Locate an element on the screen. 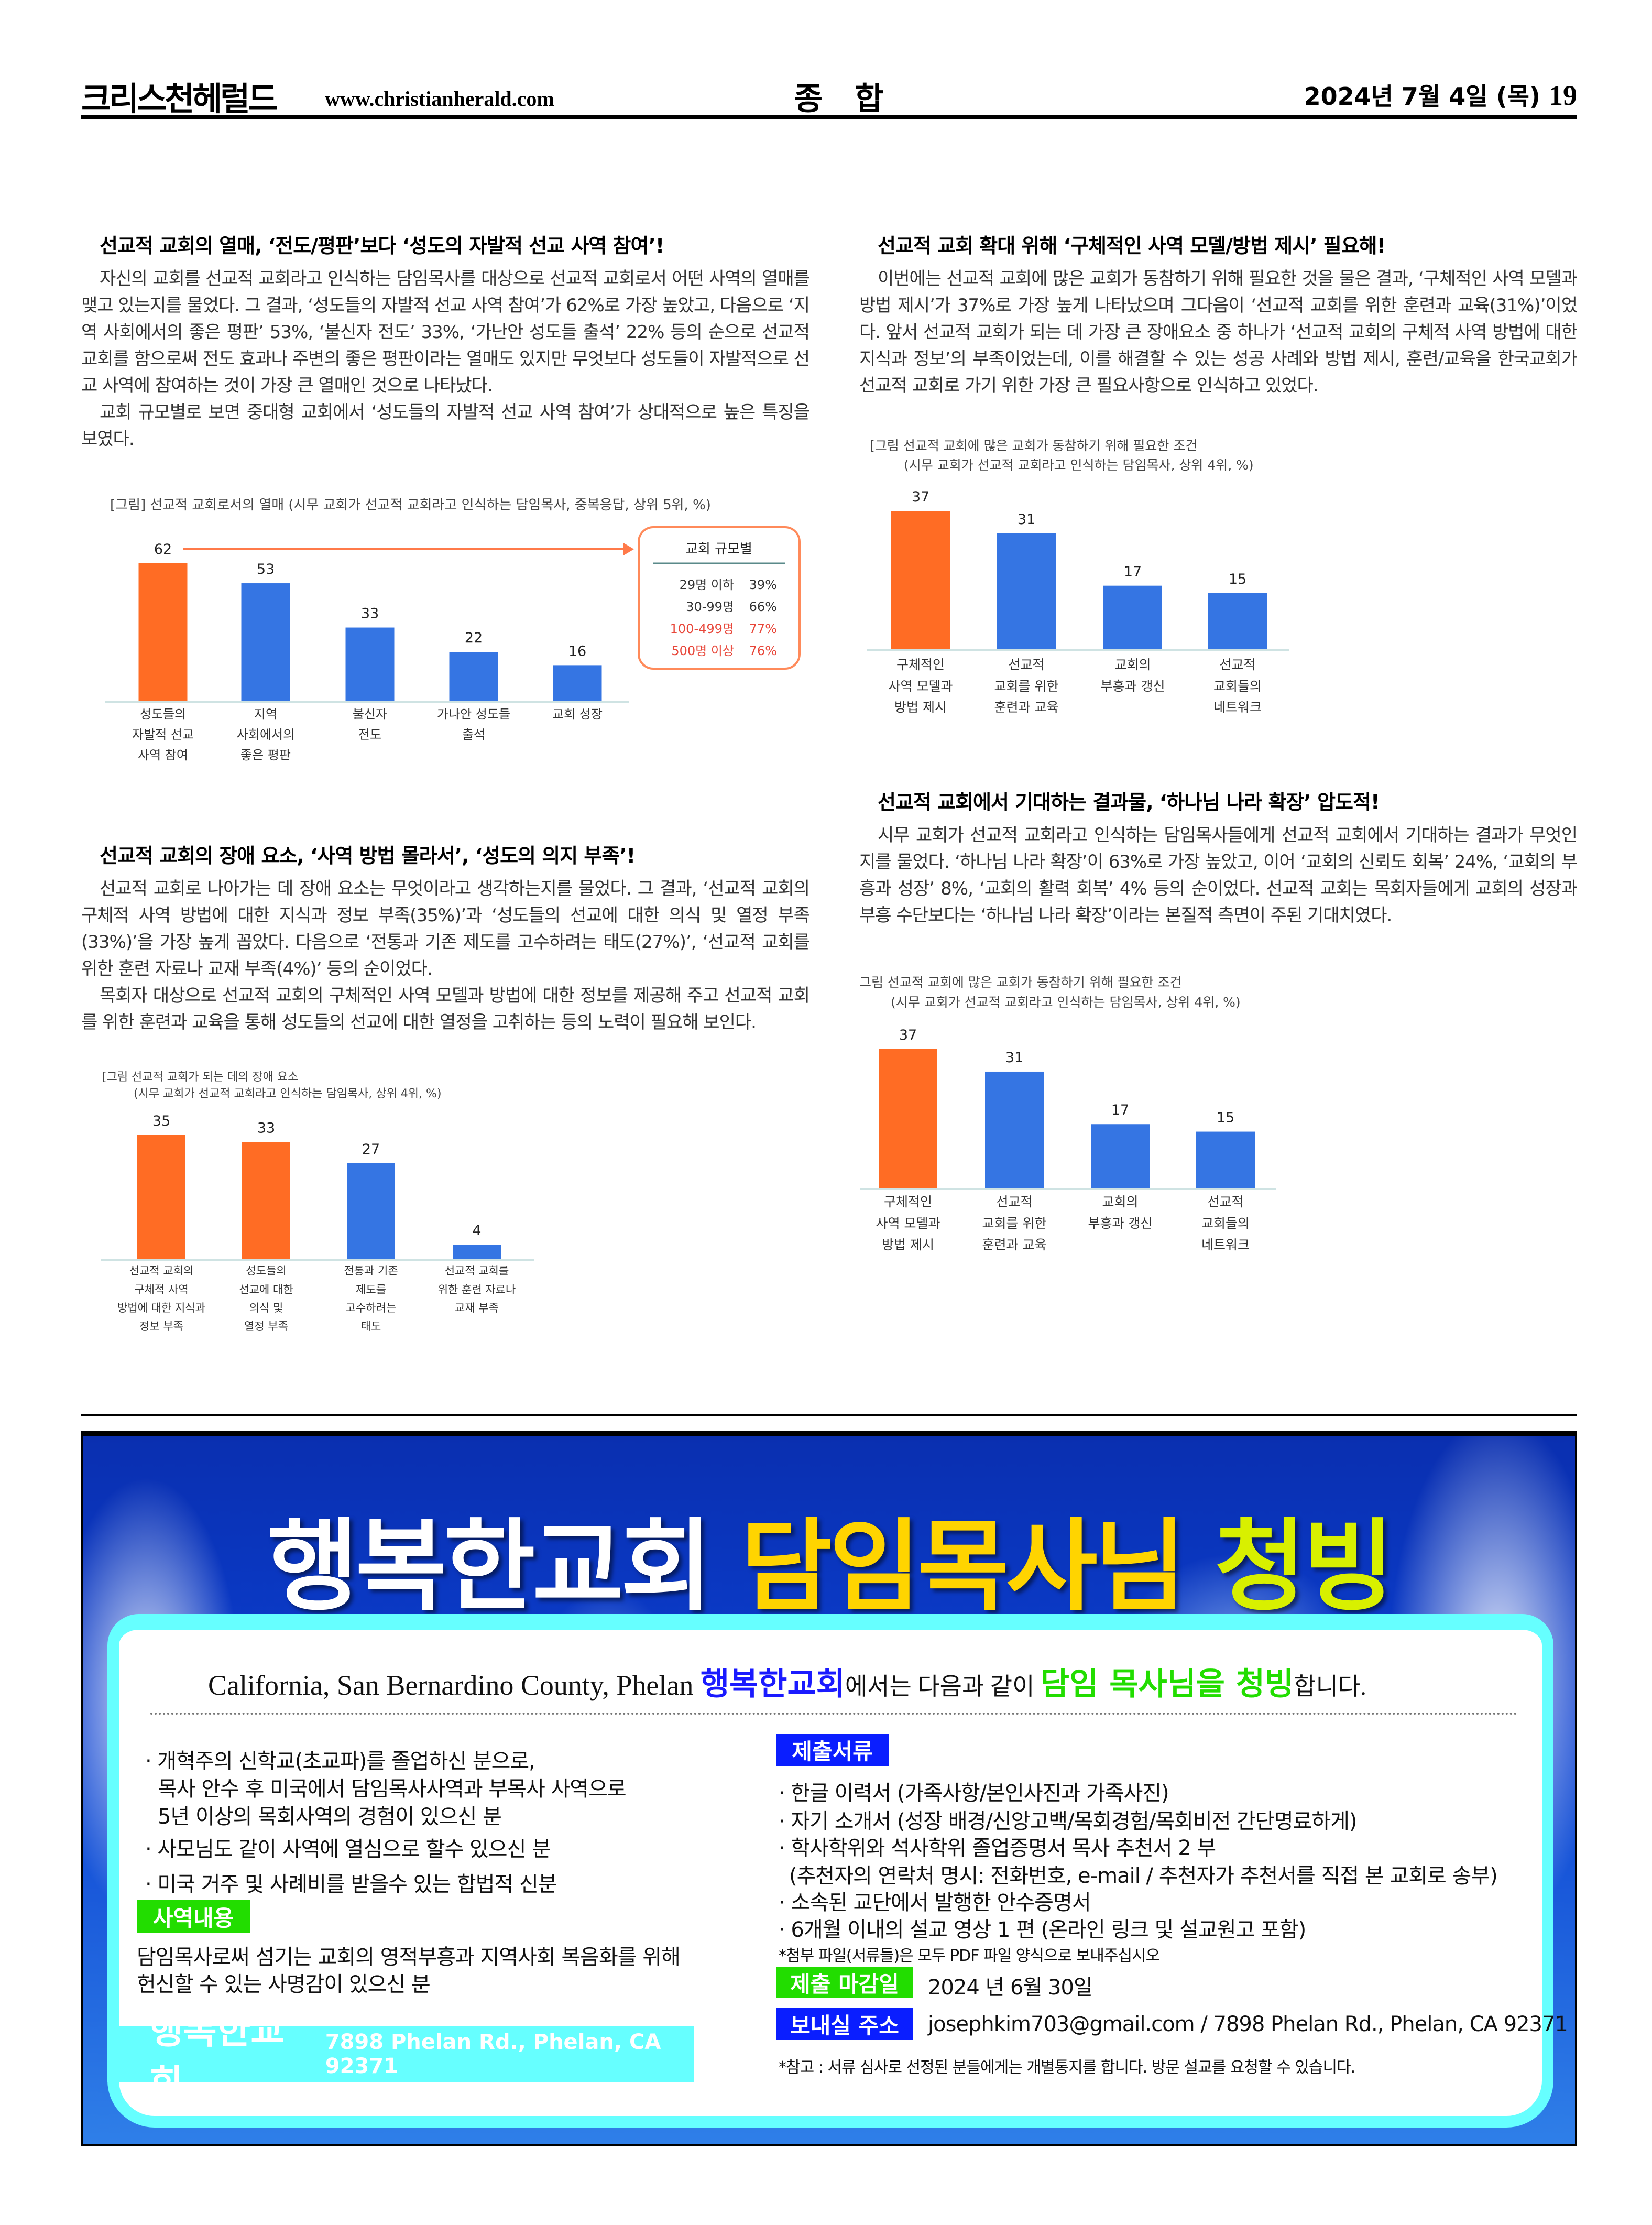 The width and height of the screenshot is (1652, 2225). intro-middle: 에서는 다음과 같이 is located at coordinates (943, 1686).